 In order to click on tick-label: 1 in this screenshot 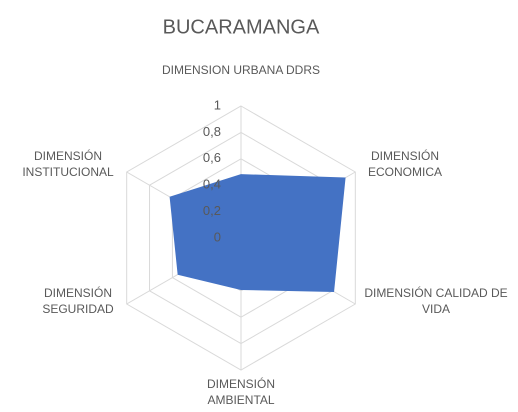, I will do `click(217, 104)`.